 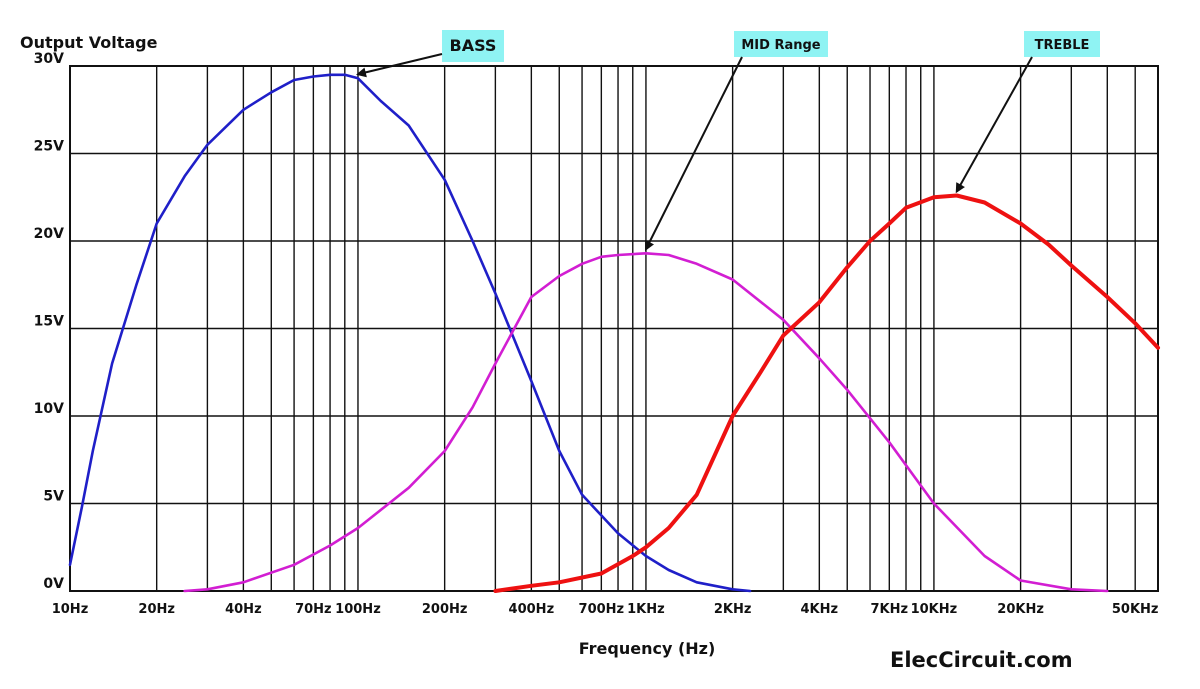 What do you see at coordinates (49, 147) in the screenshot?
I see `y-tick-label: 25V` at bounding box center [49, 147].